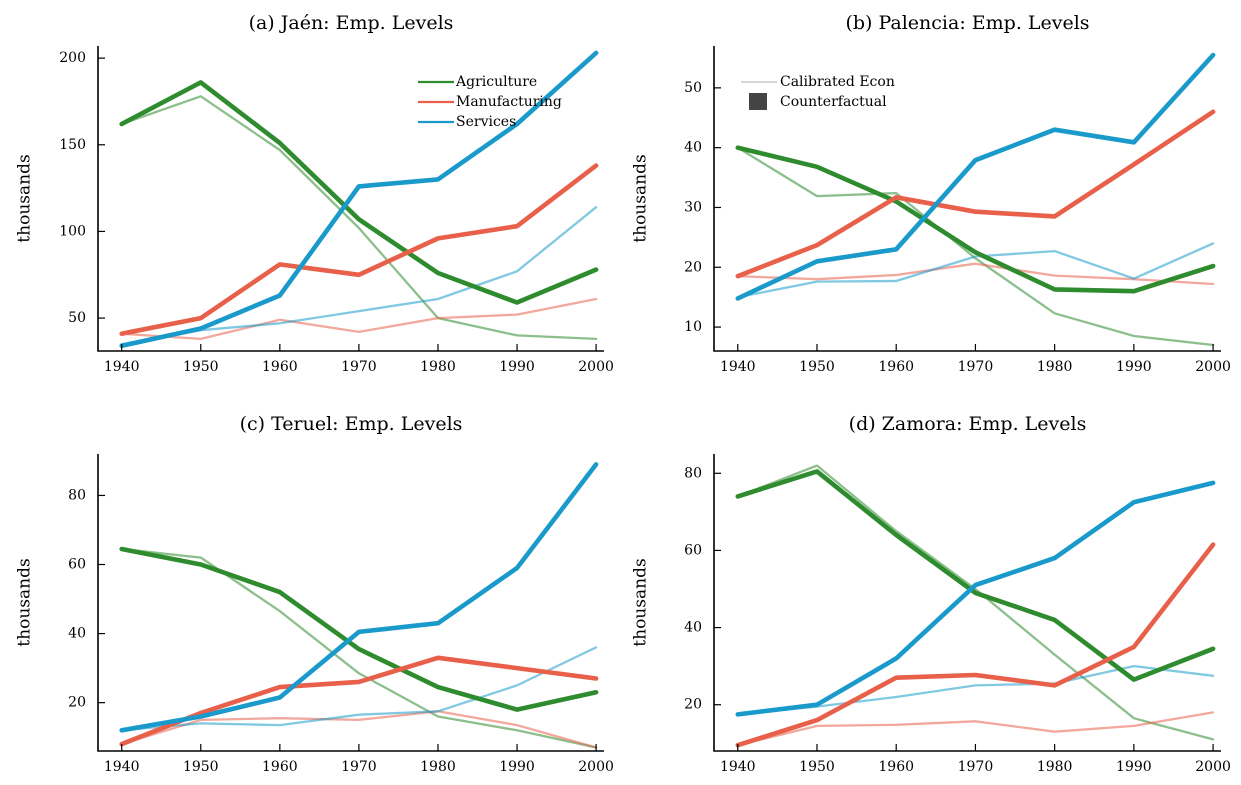  What do you see at coordinates (72, 58) in the screenshot?
I see `y-tick-label: 200` at bounding box center [72, 58].